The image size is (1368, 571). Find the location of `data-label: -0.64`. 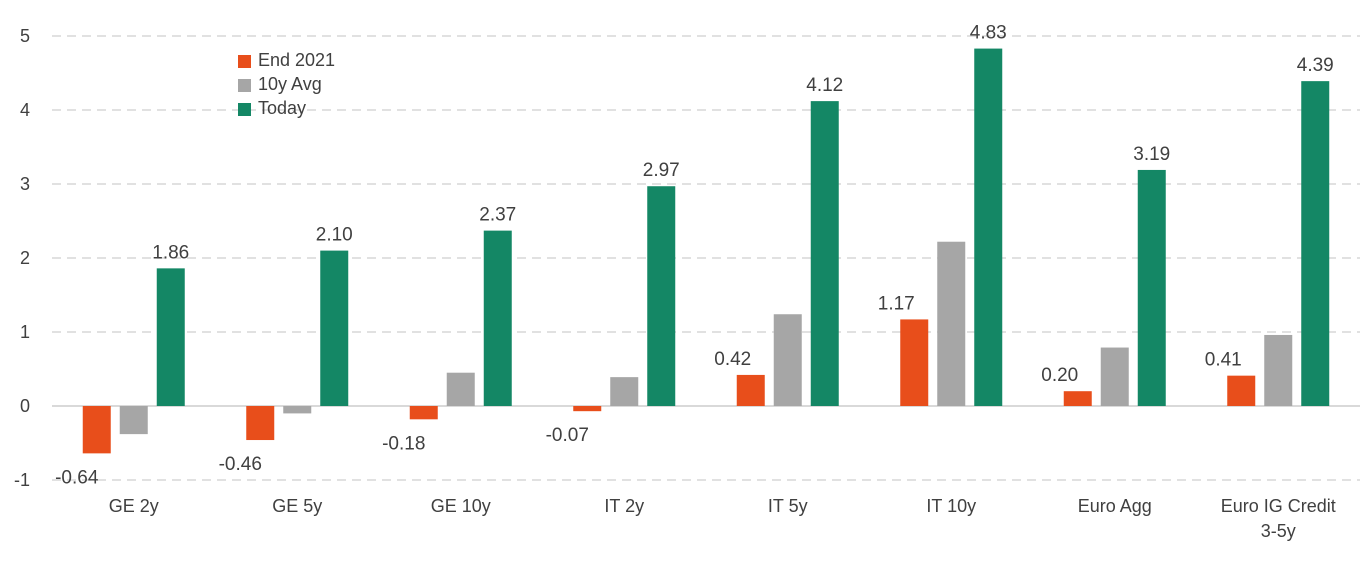

data-label: -0.64 is located at coordinates (77, 477).